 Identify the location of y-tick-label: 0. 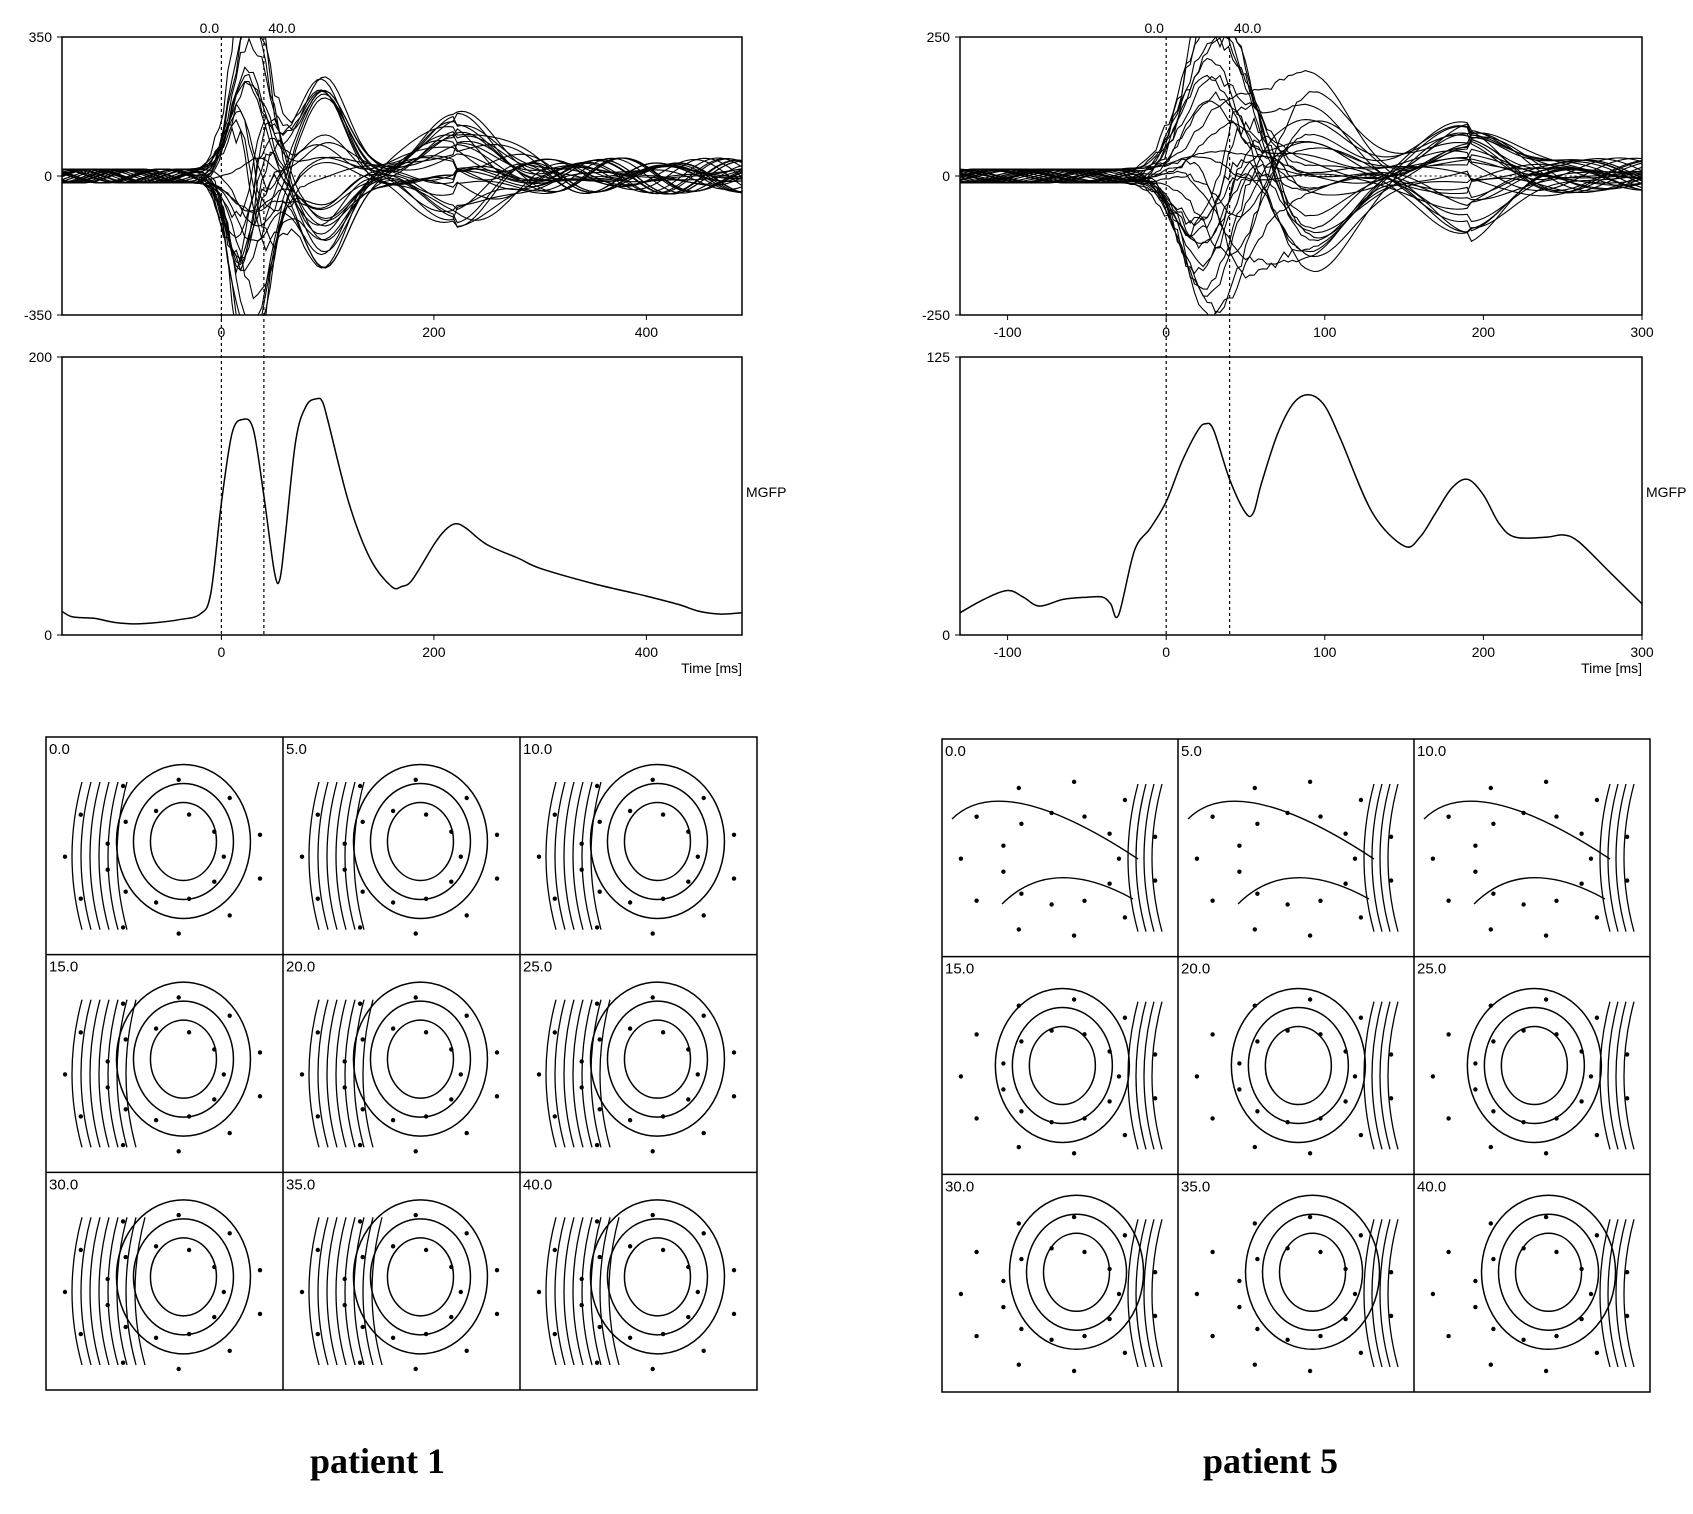
(48, 176).